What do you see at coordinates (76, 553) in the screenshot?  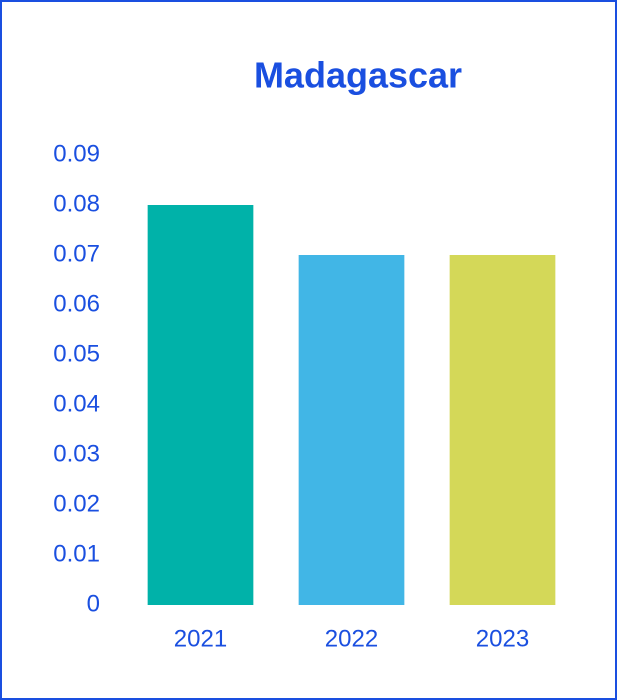 I see `y-tick-label: 0.01` at bounding box center [76, 553].